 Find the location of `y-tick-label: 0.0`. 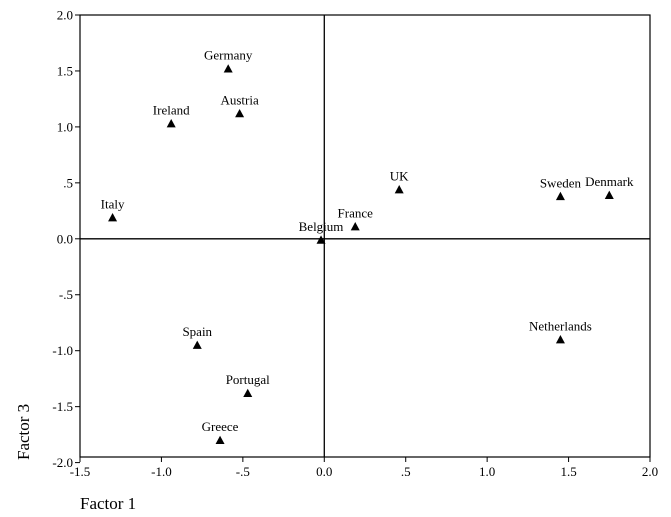

y-tick-label: 0.0 is located at coordinates (65, 238).